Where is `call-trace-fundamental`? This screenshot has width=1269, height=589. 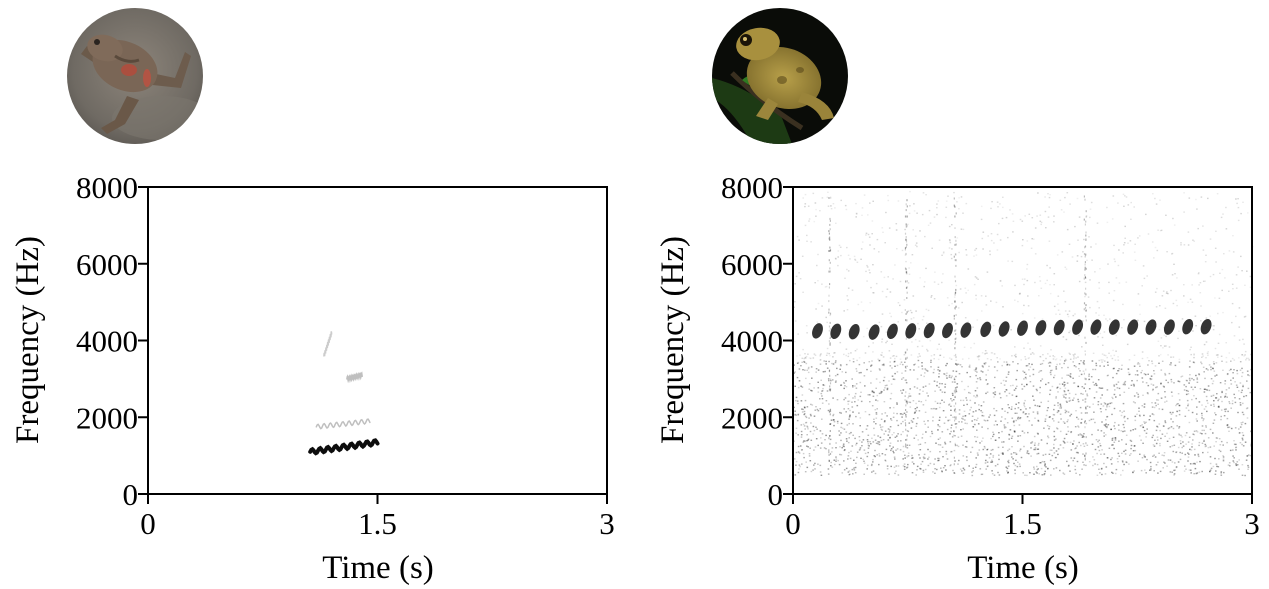 call-trace-fundamental is located at coordinates (344, 447).